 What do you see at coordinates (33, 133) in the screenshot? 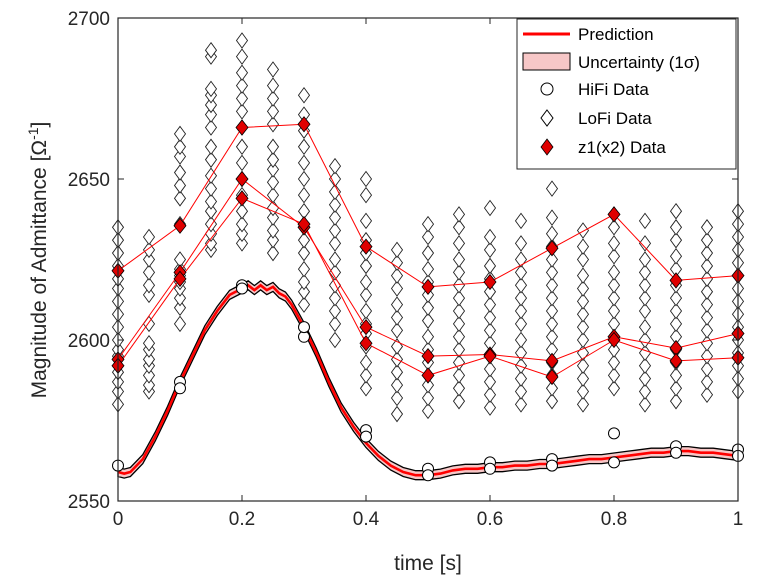
I see `y-axis-label-superscript: -1` at bounding box center [33, 133].